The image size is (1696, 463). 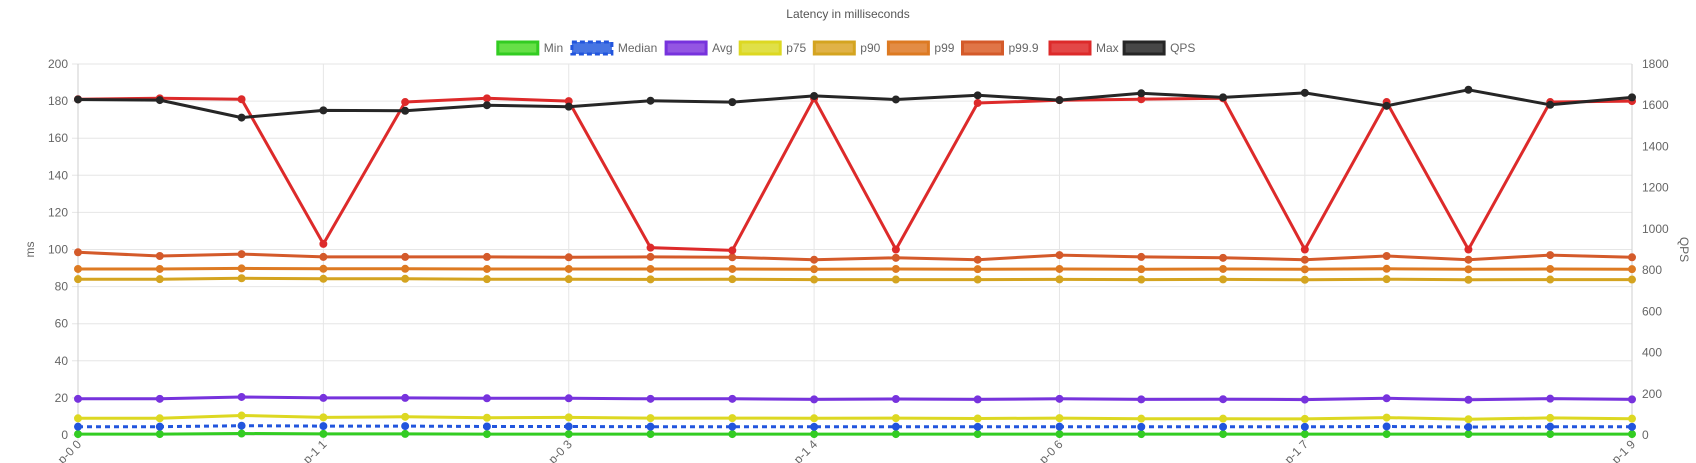 I want to click on x-tick-label: p-0 6, so click(x=1050, y=450).